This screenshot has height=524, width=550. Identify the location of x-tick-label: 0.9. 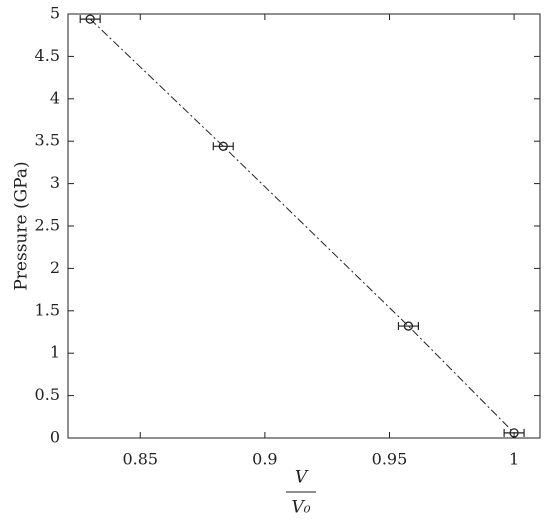
(264, 459).